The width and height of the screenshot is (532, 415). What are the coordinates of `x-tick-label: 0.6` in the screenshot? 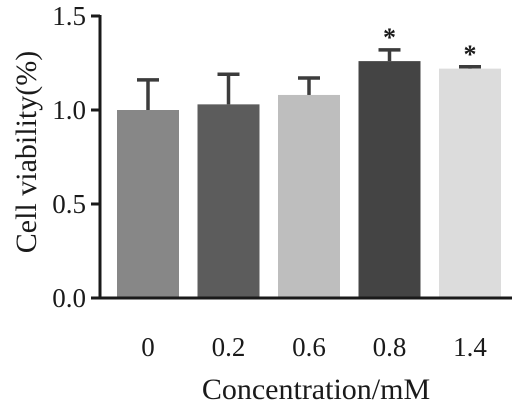 It's located at (309, 347).